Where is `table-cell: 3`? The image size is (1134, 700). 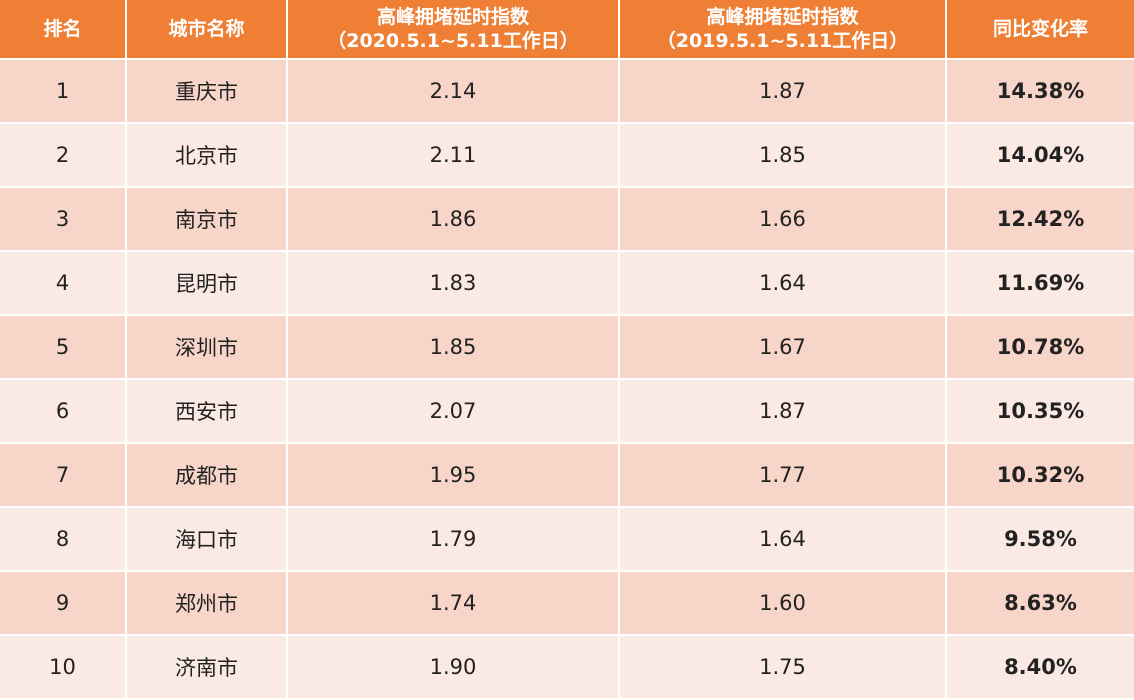
table-cell: 3 is located at coordinates (63, 220).